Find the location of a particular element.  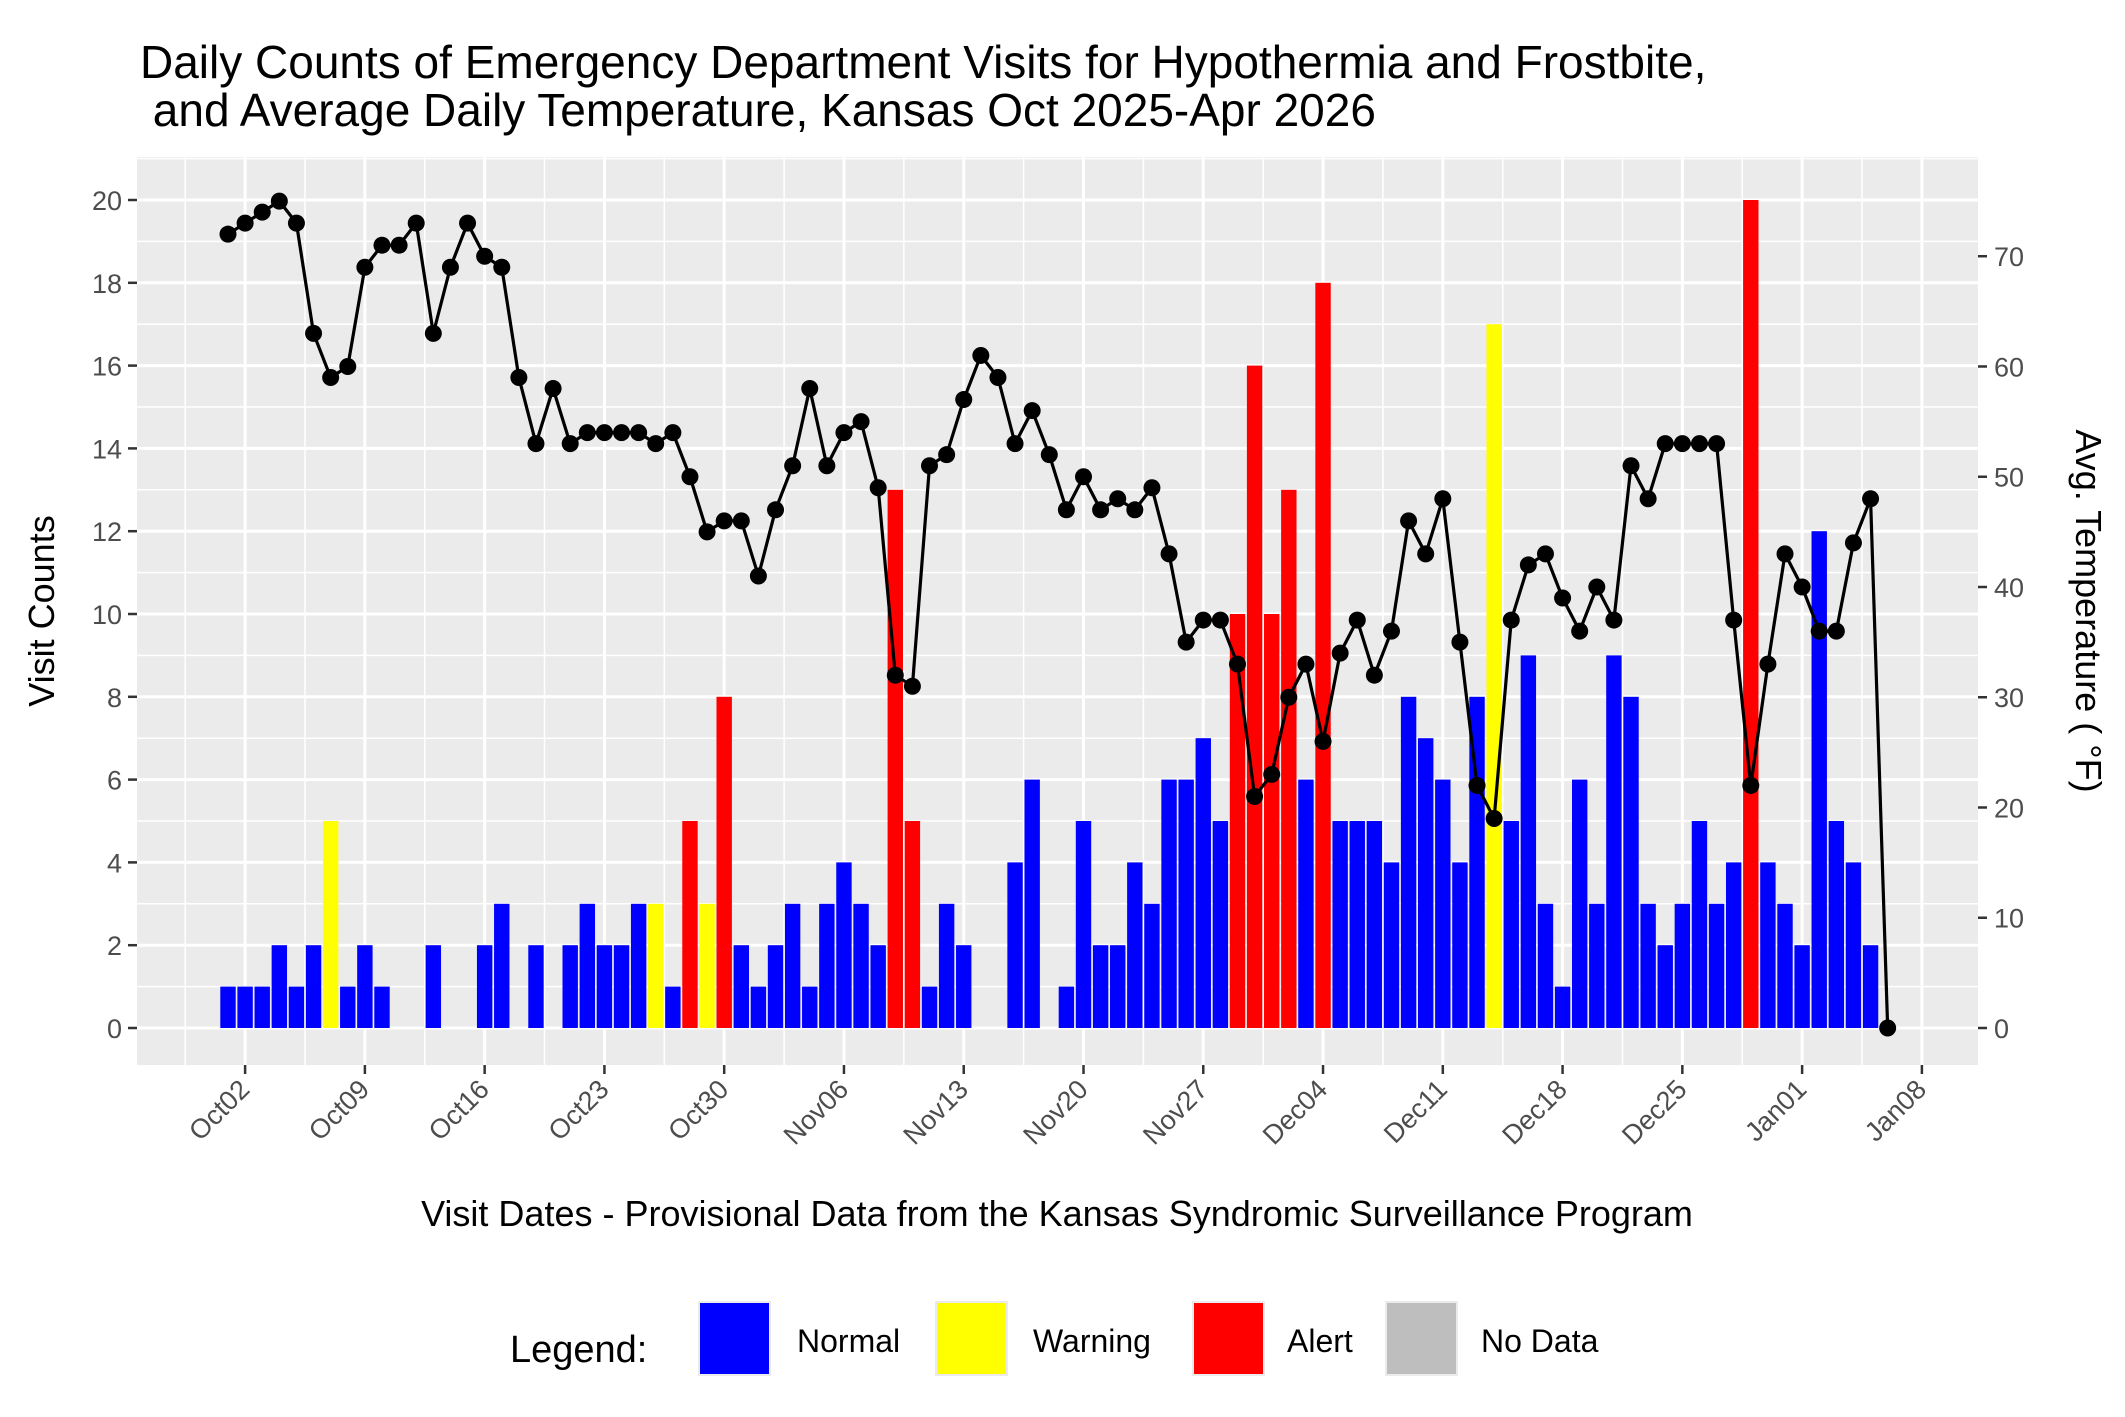

y2-axis-title: Avg. Temperature ( °F) is located at coordinates (2088, 610).